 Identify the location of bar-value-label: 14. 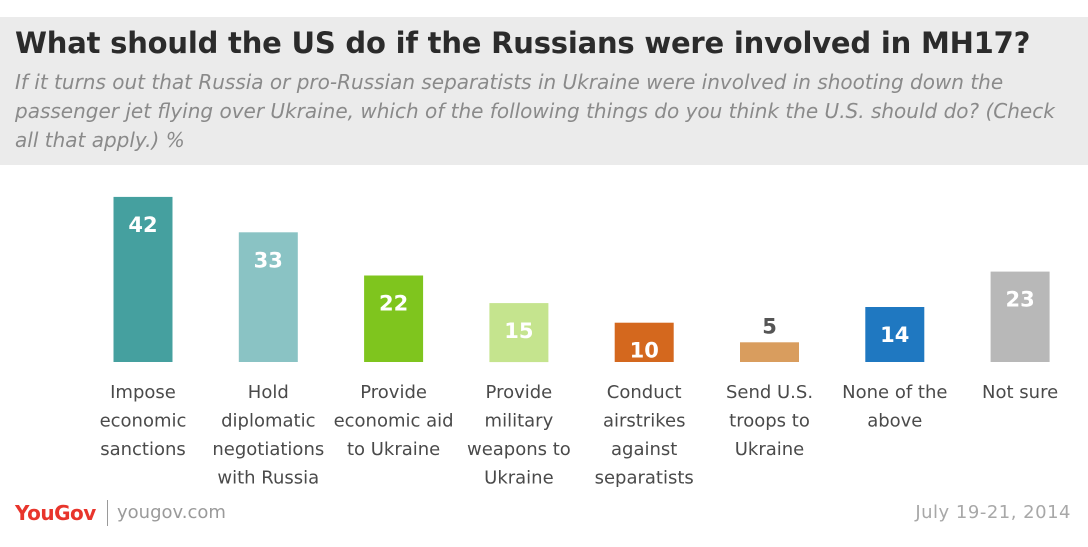
(894, 335).